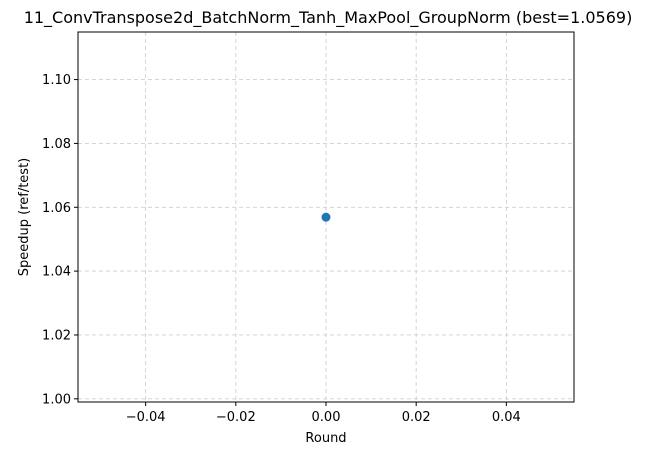  I want to click on x-axis-label: Round, so click(325, 438).